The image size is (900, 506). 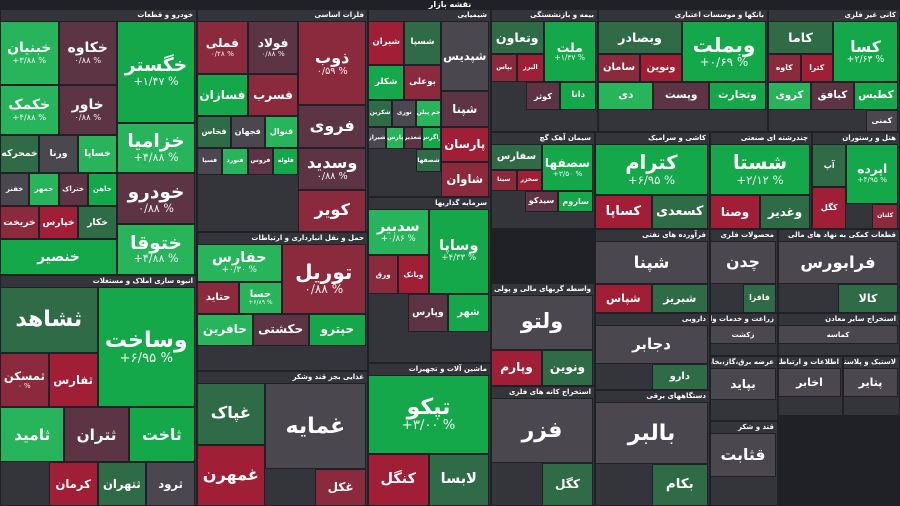 I want to click on stock-tile: کسعدی, so click(x=679, y=211).